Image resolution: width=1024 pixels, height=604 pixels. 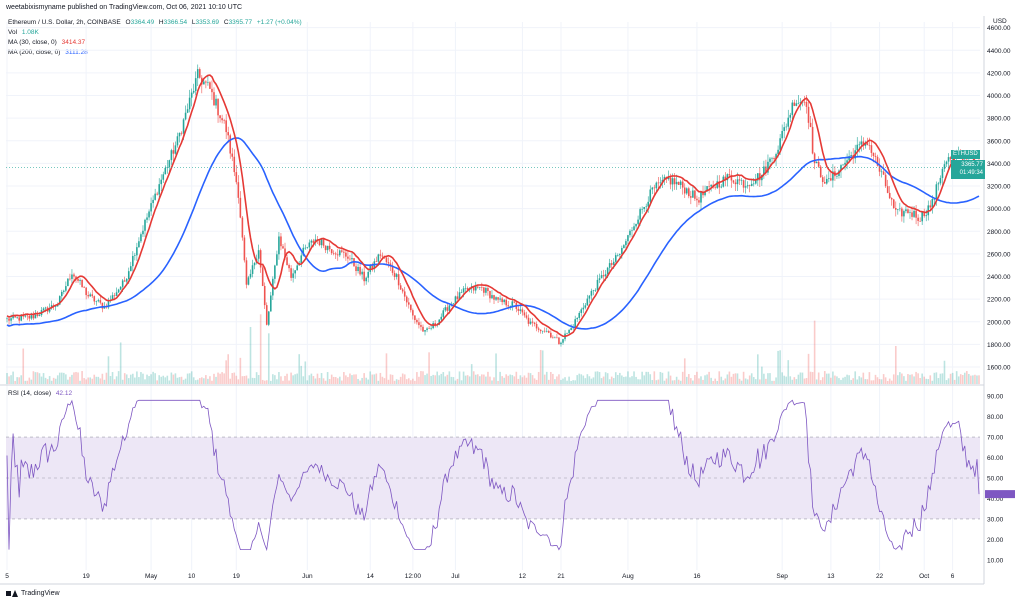 I want to click on time-tick-label: 10, so click(x=192, y=576).